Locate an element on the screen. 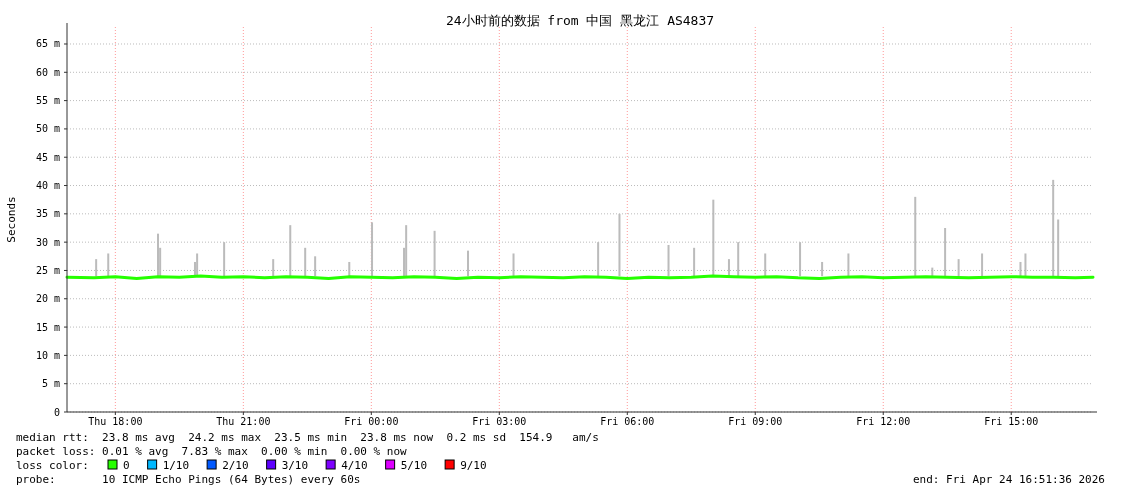 This screenshot has height=494, width=1121. y-tick-label: 15 m is located at coordinates (47, 327).